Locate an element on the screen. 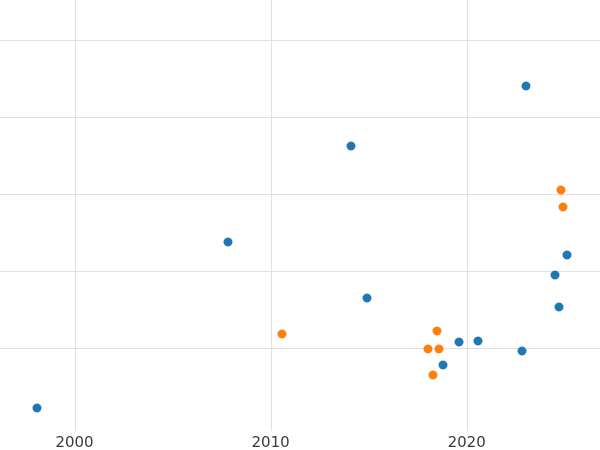 This screenshot has width=600, height=450. x-tick-label: 2020 is located at coordinates (466, 441).